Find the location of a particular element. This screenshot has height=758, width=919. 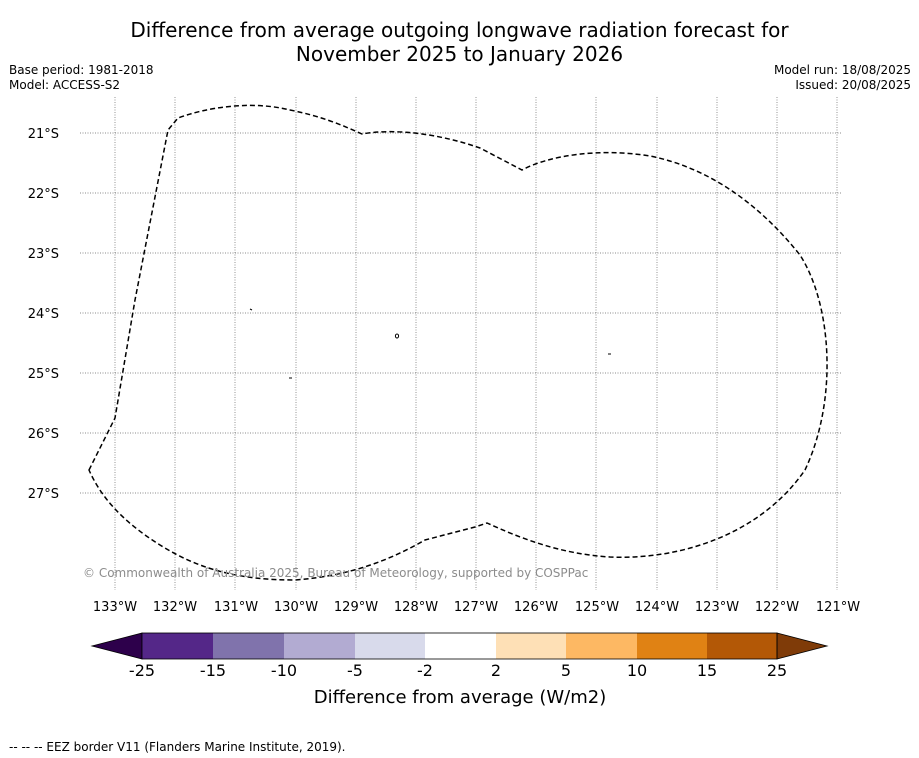

meta-left: Base period: 1981-2018 Model: ACCESS-S2 is located at coordinates (81, 78).